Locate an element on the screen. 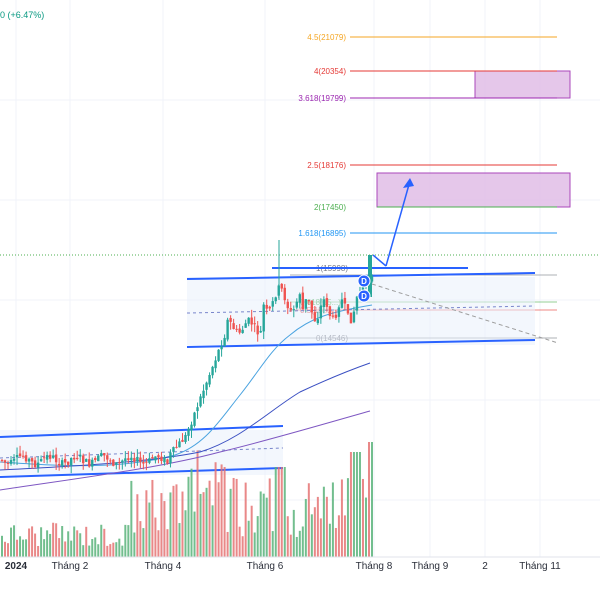 This screenshot has width=600, height=600. time-axis-tick-label: Tháng 8 is located at coordinates (374, 566).